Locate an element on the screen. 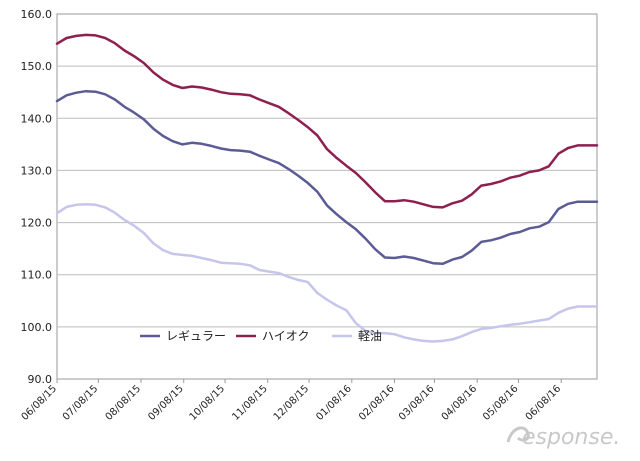 This screenshot has height=461, width=640. y-tick-label: 100.0 is located at coordinates (37, 327).